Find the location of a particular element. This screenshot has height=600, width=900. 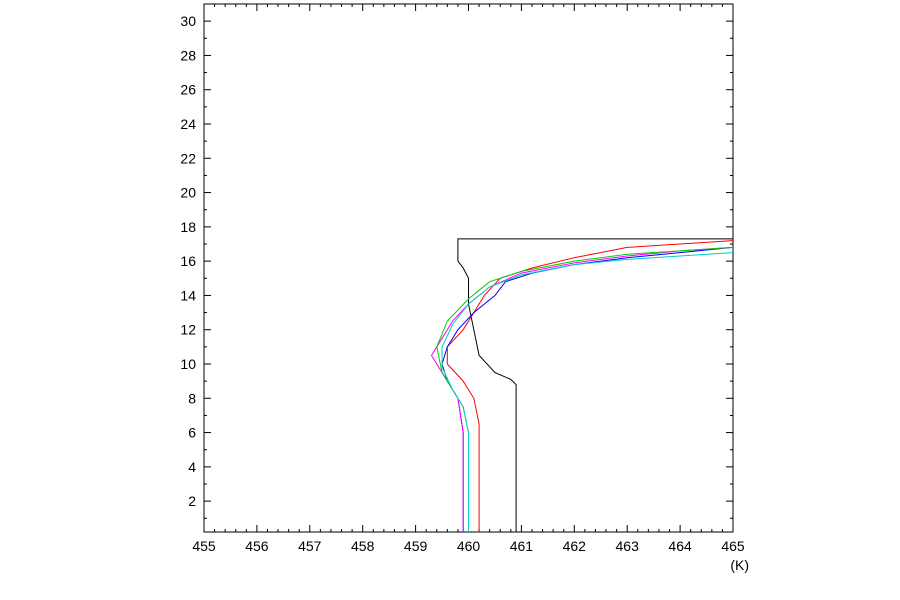

x-unit-label: (K) is located at coordinates (739, 565).